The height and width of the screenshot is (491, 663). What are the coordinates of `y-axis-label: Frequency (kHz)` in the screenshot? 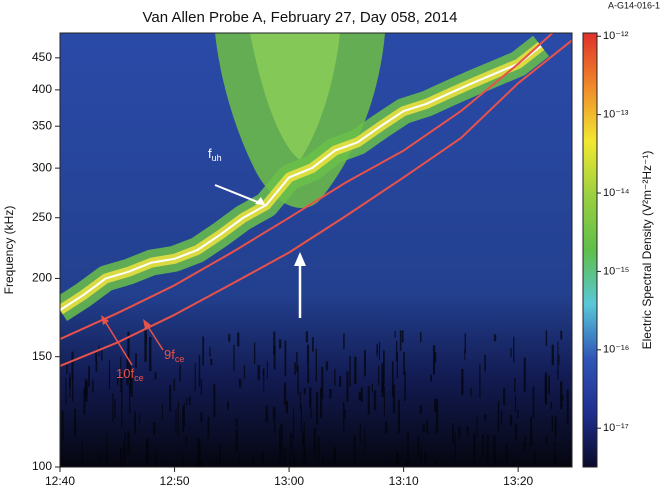 It's located at (9, 250).